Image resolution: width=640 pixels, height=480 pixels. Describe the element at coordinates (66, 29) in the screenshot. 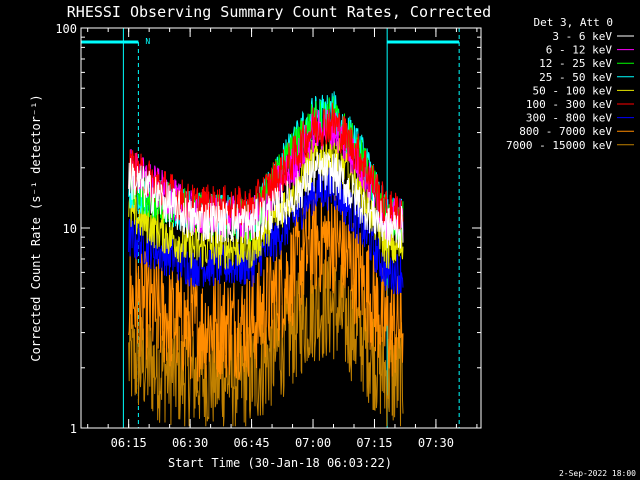

I see `y-tick-label: 100` at that location.